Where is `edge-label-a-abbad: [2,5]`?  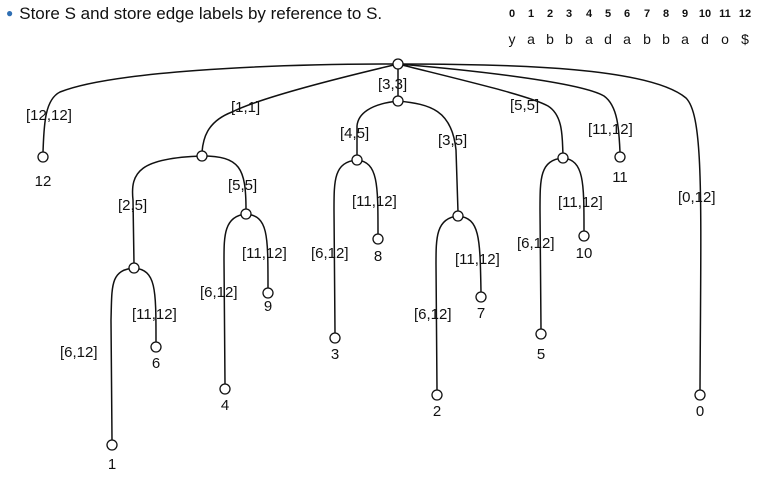
edge-label-a-abbad: [2,5] is located at coordinates (132, 205).